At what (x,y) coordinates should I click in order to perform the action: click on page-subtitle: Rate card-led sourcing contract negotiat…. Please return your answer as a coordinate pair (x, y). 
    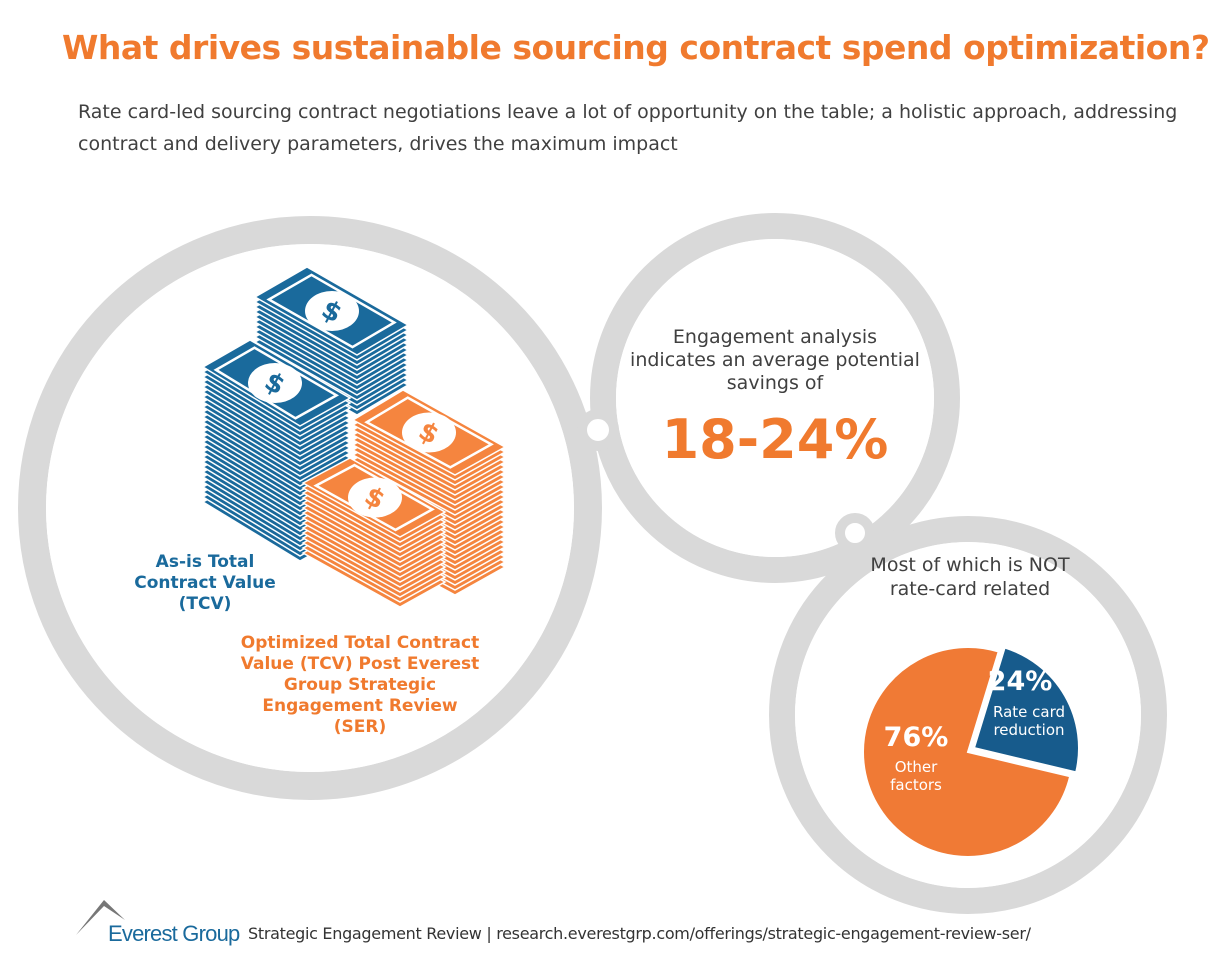
    Looking at the image, I should click on (628, 128).